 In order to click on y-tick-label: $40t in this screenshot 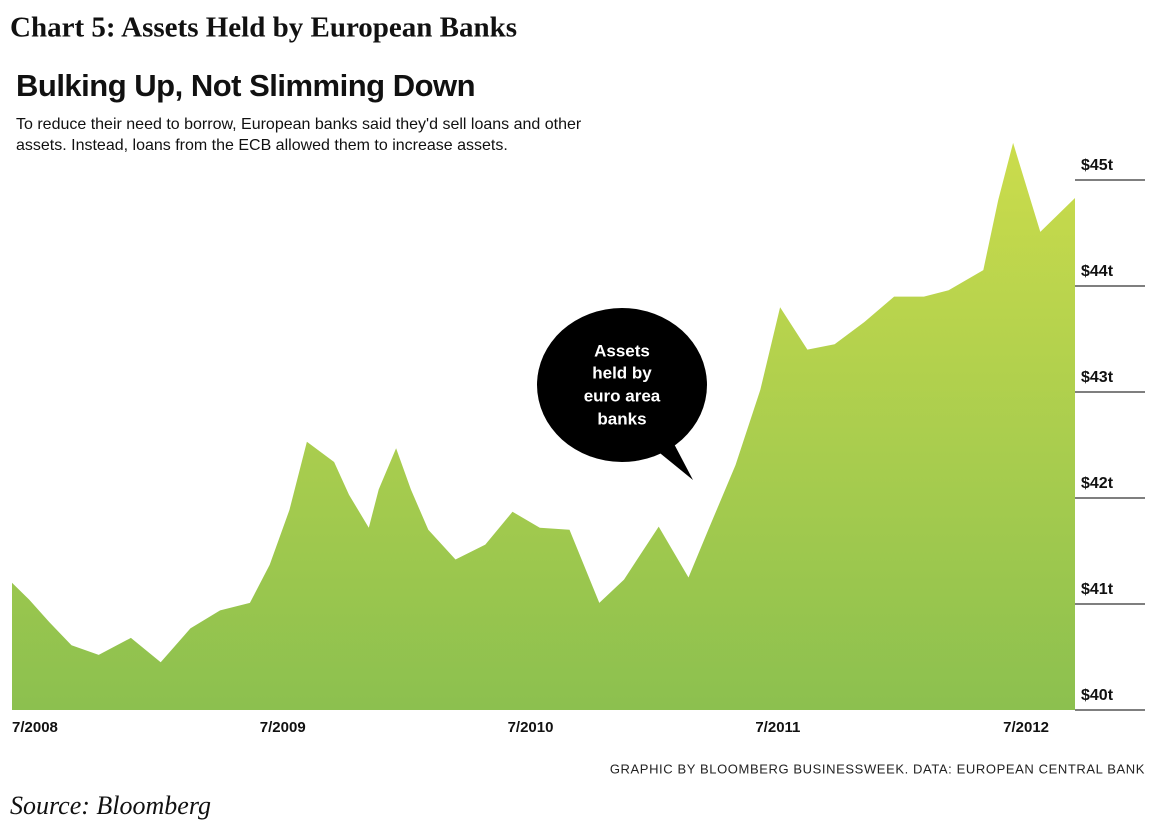, I will do `click(1097, 695)`.